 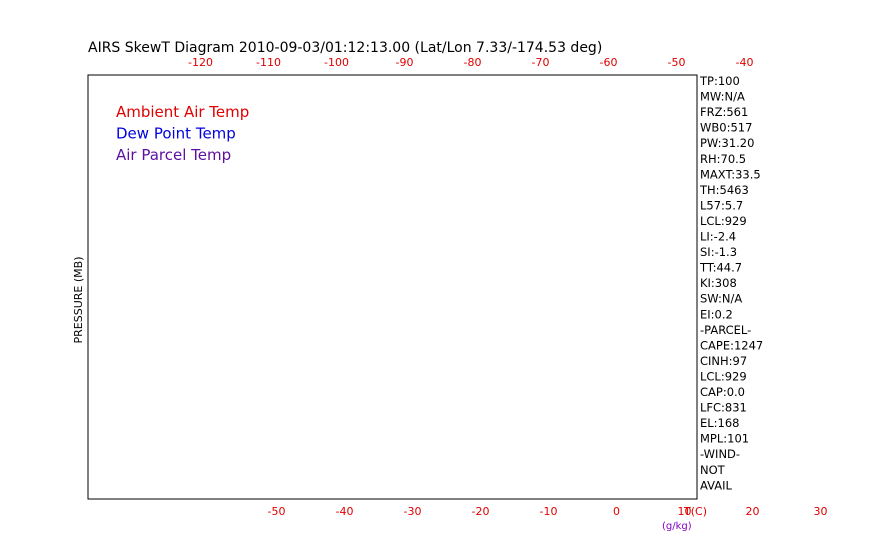 I want to click on legend-entry: Dew Point Temp, so click(x=176, y=134).